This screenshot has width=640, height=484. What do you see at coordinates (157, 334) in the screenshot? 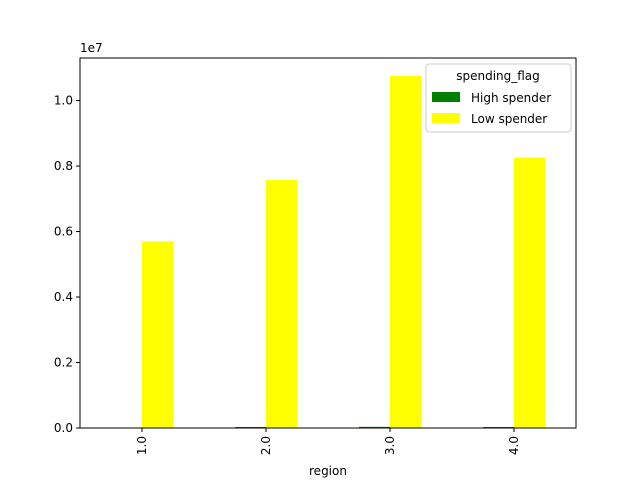
I see `bar-low-spender-1.0` at bounding box center [157, 334].